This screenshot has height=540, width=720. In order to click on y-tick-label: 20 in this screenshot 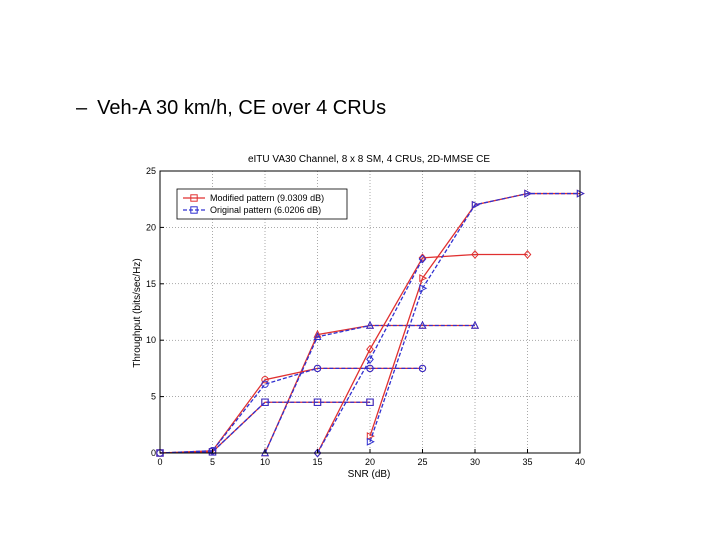, I will do `click(151, 227)`.